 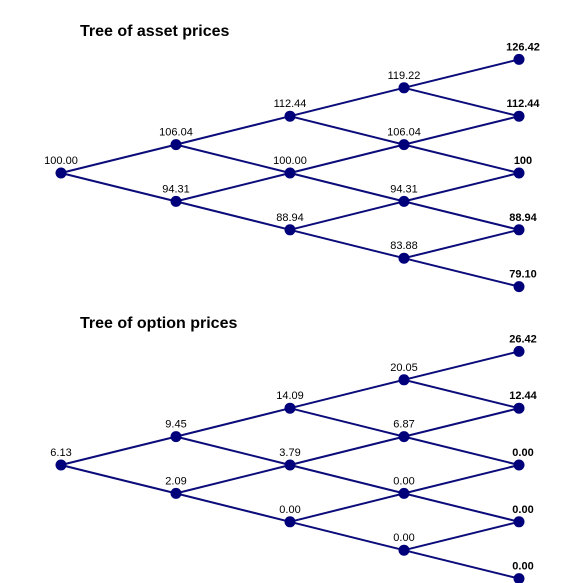 I want to click on asset-edge-1-1-down, so click(x=233, y=215).